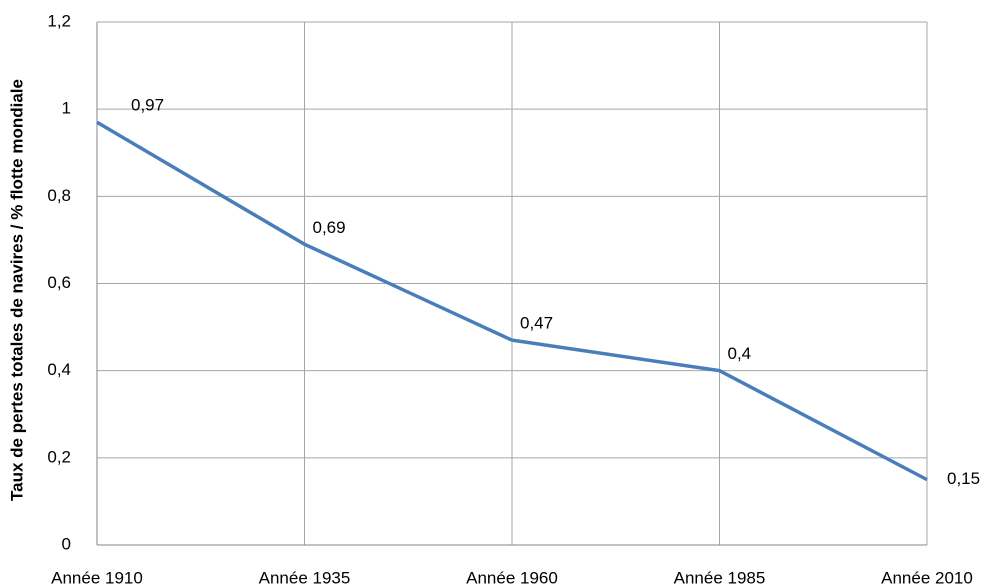  What do you see at coordinates (66, 543) in the screenshot?
I see `y-tick-label: 0` at bounding box center [66, 543].